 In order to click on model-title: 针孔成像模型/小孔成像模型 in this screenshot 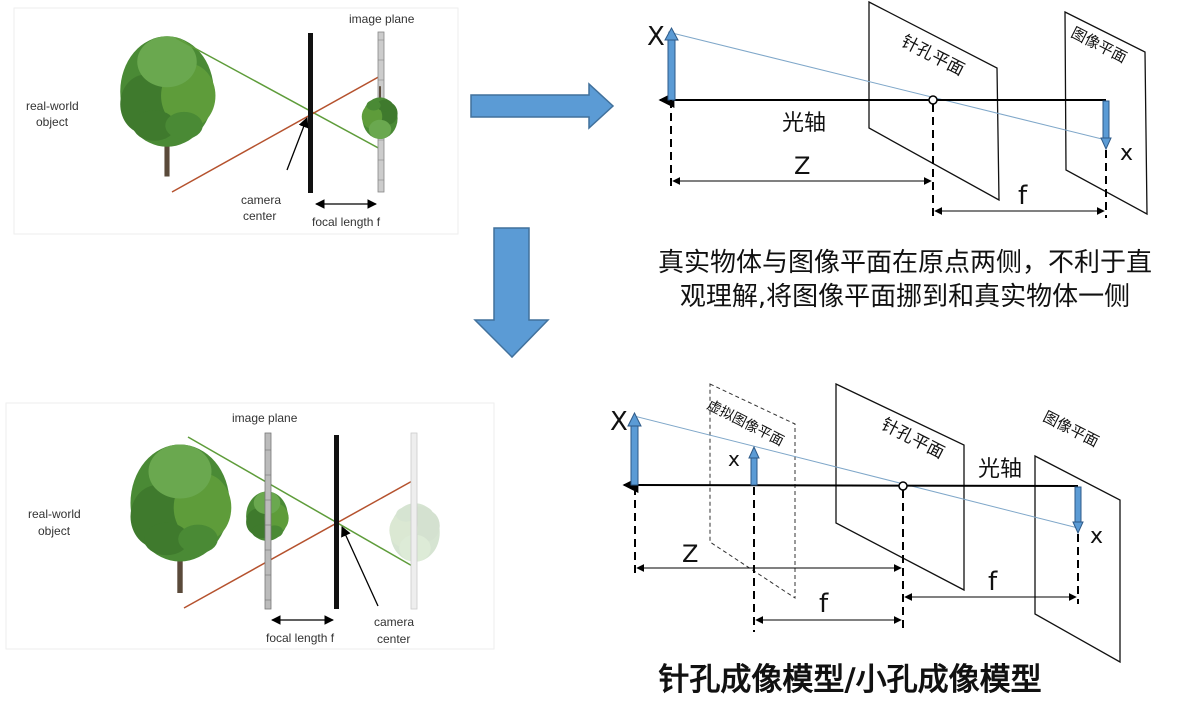, I will do `click(850, 680)`.